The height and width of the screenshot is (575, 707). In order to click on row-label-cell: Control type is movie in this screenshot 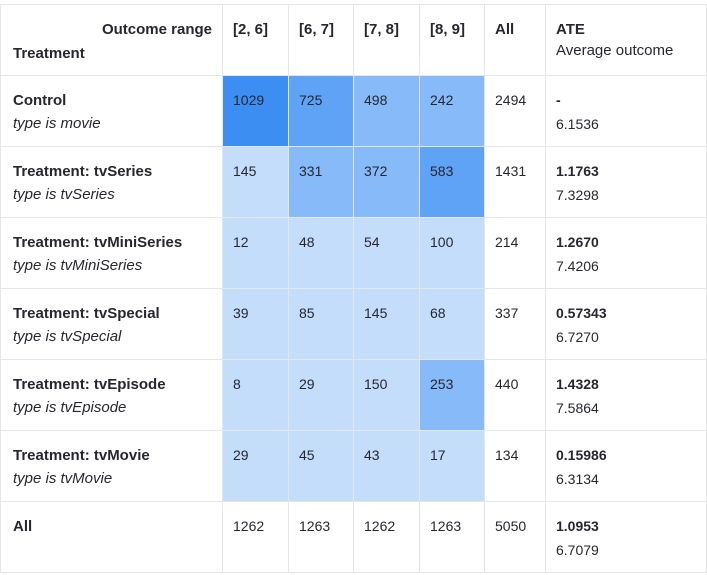, I will do `click(111, 111)`.